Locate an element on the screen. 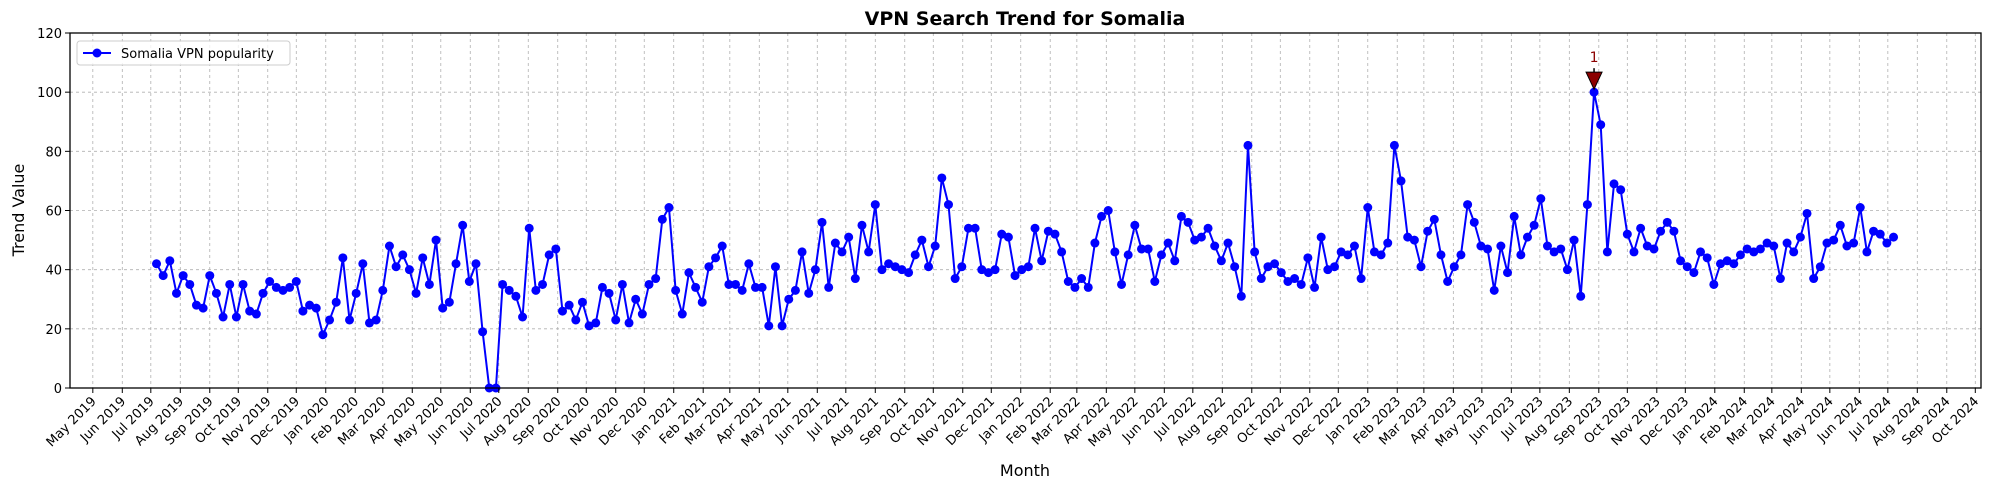 The height and width of the screenshot is (494, 1990). y-tick-label: 100 is located at coordinates (49, 93).